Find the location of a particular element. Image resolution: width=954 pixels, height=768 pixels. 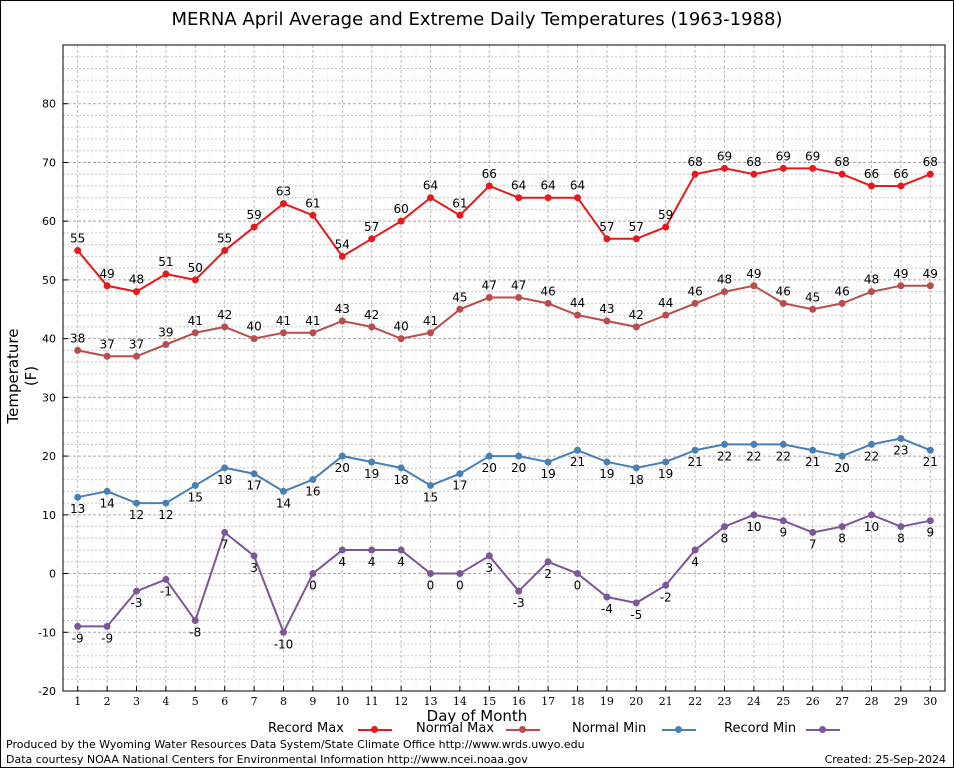

data-label-normal-min: 21 is located at coordinates (812, 462).